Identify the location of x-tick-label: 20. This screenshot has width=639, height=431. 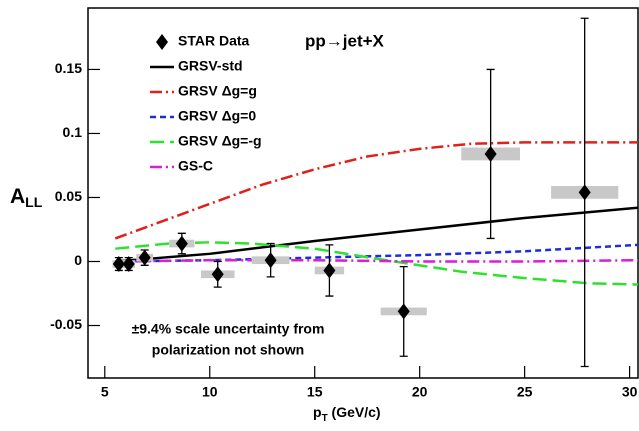
(420, 392).